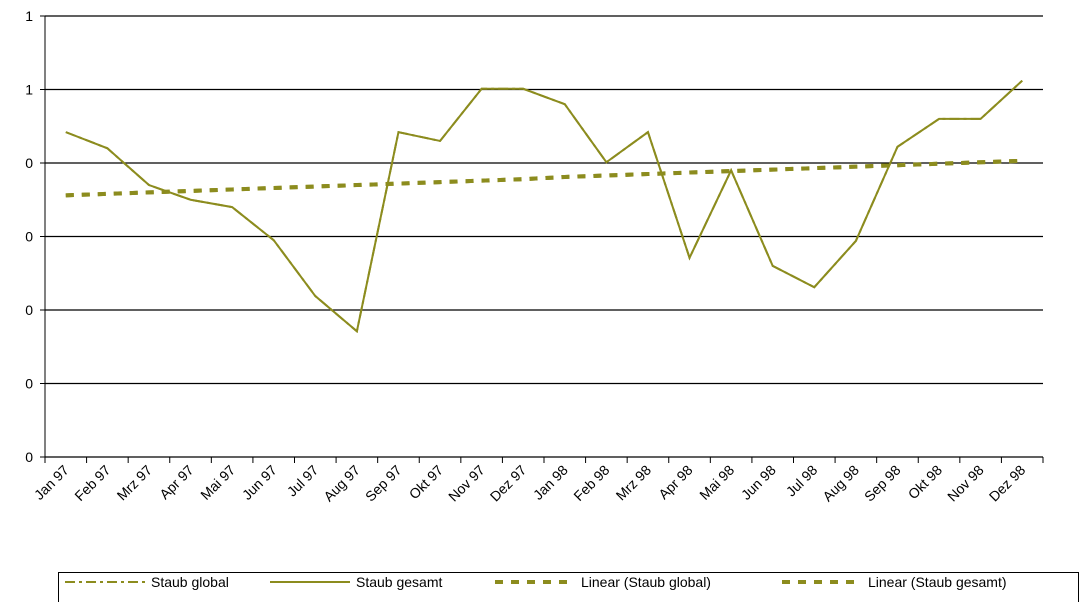 This screenshot has width=1079, height=607. What do you see at coordinates (802, 481) in the screenshot?
I see `x-tick-label: Jul 98` at bounding box center [802, 481].